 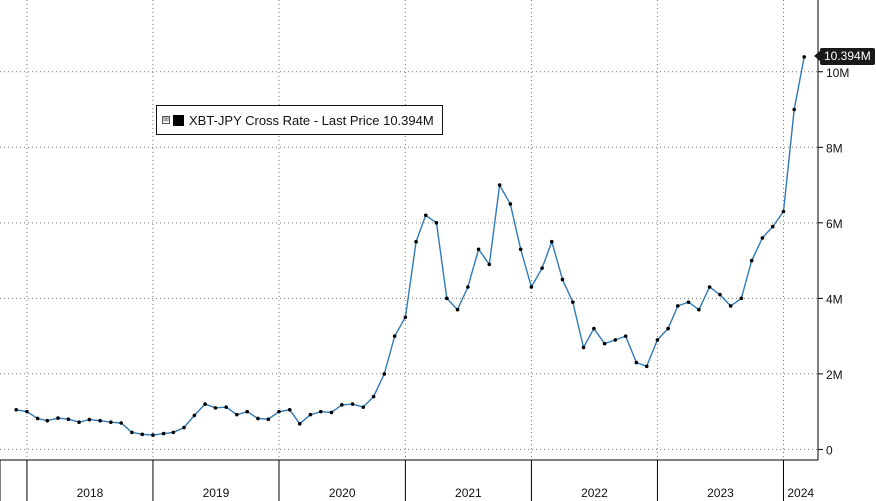 What do you see at coordinates (90, 493) in the screenshot?
I see `x-tick-label: 2018` at bounding box center [90, 493].